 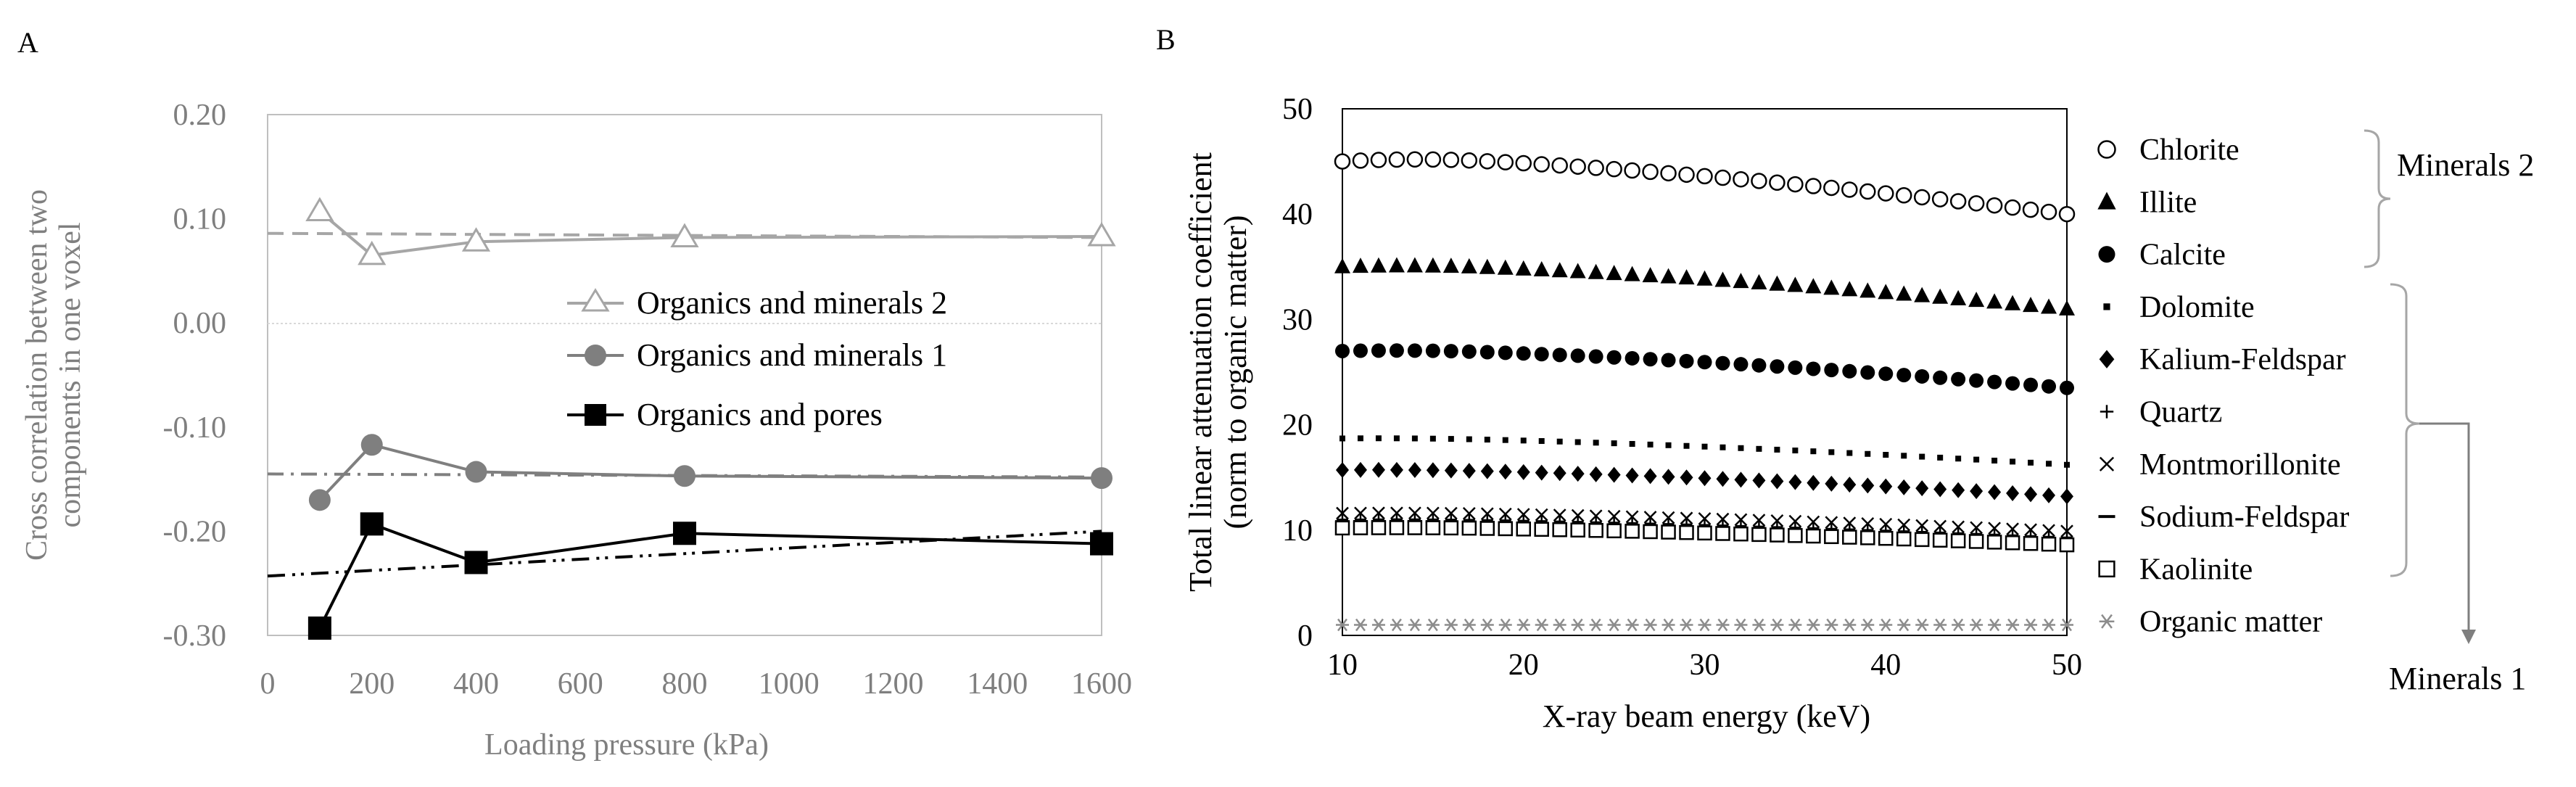 I want to click on chart-a-x-axis-label: Loading pressure (kPa), so click(x=626, y=745).